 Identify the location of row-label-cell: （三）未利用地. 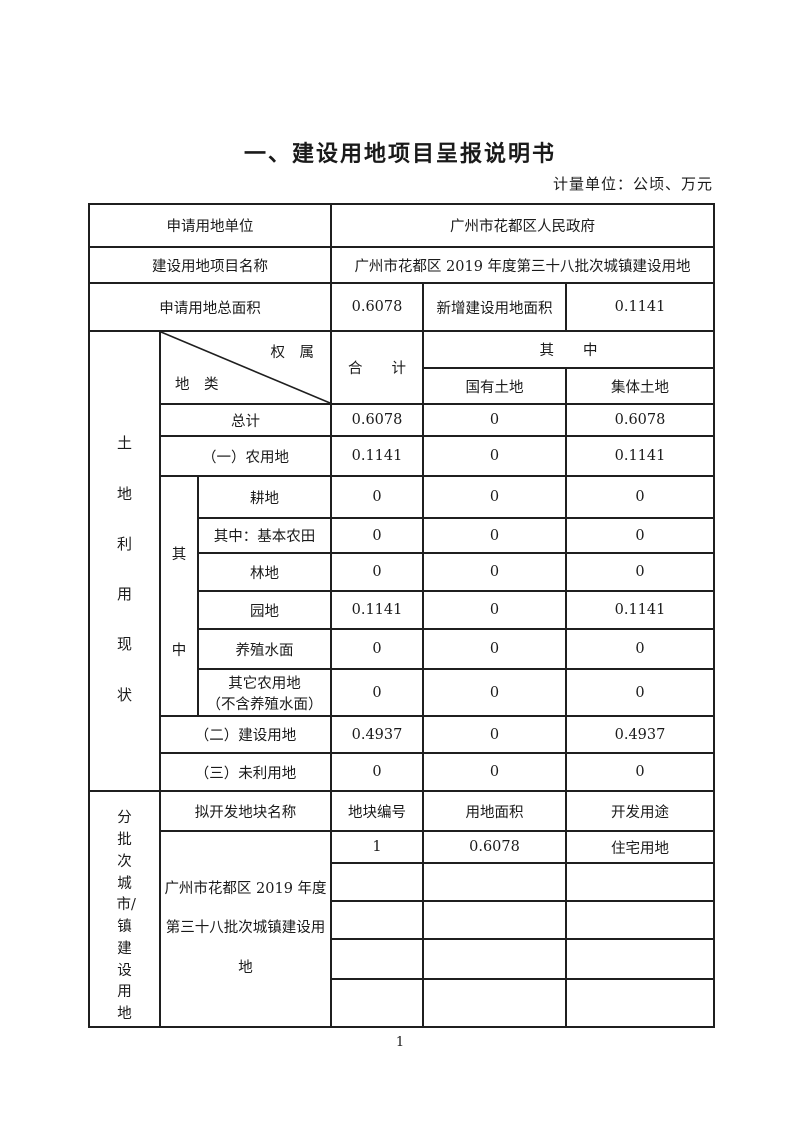
(245, 772).